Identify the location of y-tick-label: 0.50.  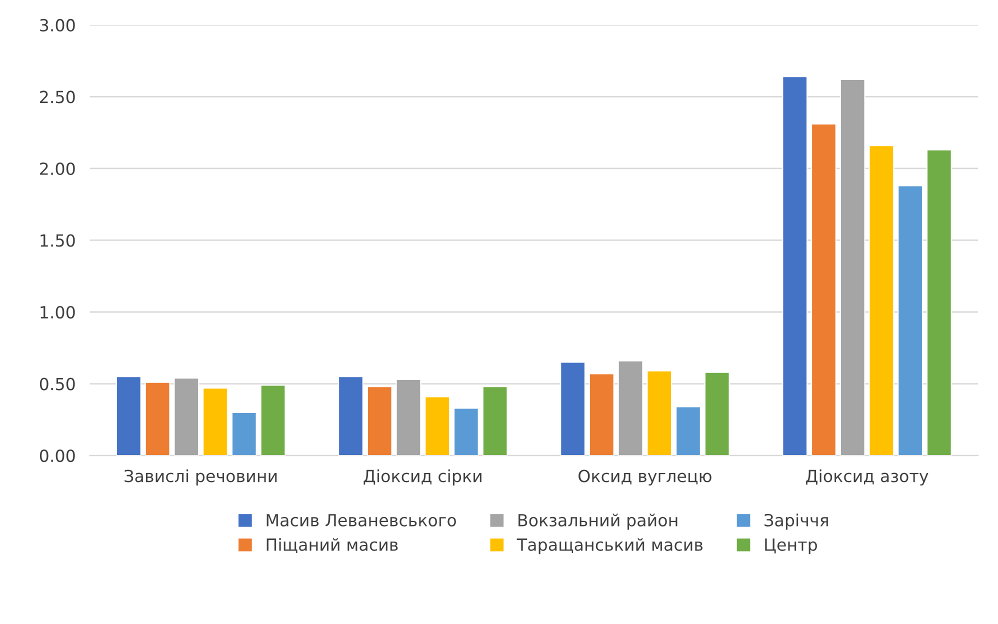
(57, 384).